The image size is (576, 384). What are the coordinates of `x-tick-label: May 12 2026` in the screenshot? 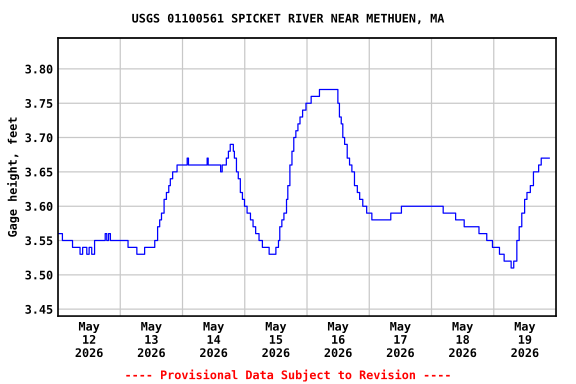 It's located at (89, 340).